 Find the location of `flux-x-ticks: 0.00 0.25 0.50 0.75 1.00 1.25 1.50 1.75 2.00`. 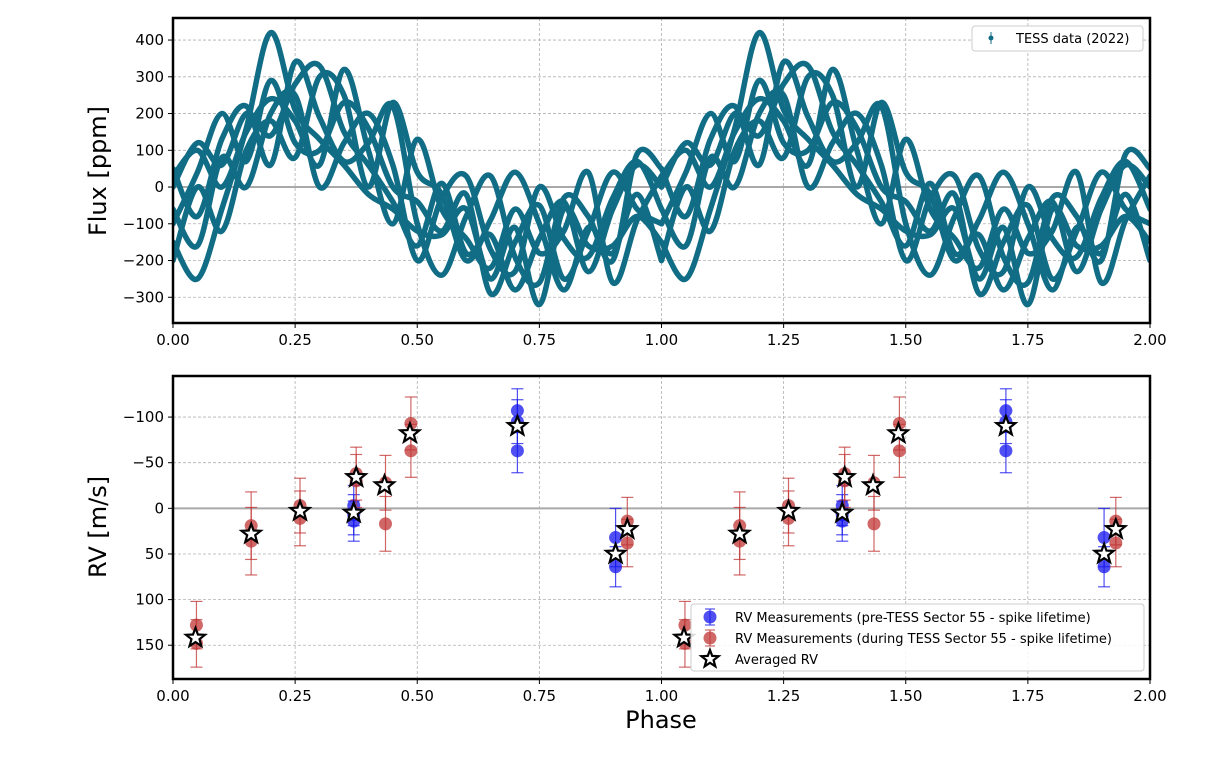

flux-x-ticks: 0.00 0.25 0.50 0.75 1.00 1.25 1.50 1.75 2.00 is located at coordinates (661, 336).